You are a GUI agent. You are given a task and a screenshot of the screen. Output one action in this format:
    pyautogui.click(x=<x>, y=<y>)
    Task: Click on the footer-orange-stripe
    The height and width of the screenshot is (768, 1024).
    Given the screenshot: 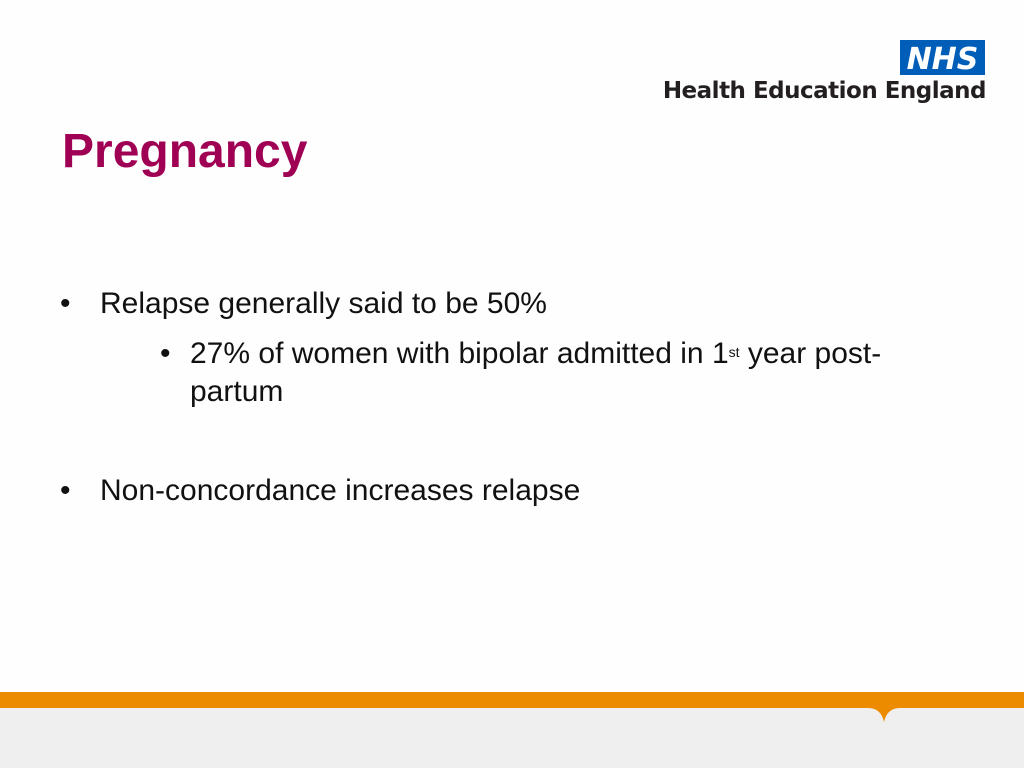 What is the action you would take?
    pyautogui.click(x=512, y=707)
    